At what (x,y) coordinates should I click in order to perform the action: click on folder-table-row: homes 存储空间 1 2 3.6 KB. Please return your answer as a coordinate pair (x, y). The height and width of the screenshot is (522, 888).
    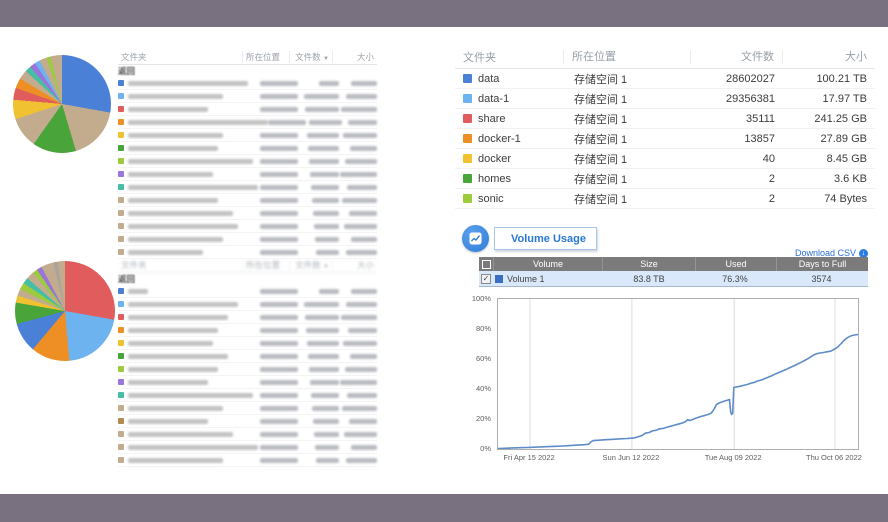
    Looking at the image, I should click on (665, 179).